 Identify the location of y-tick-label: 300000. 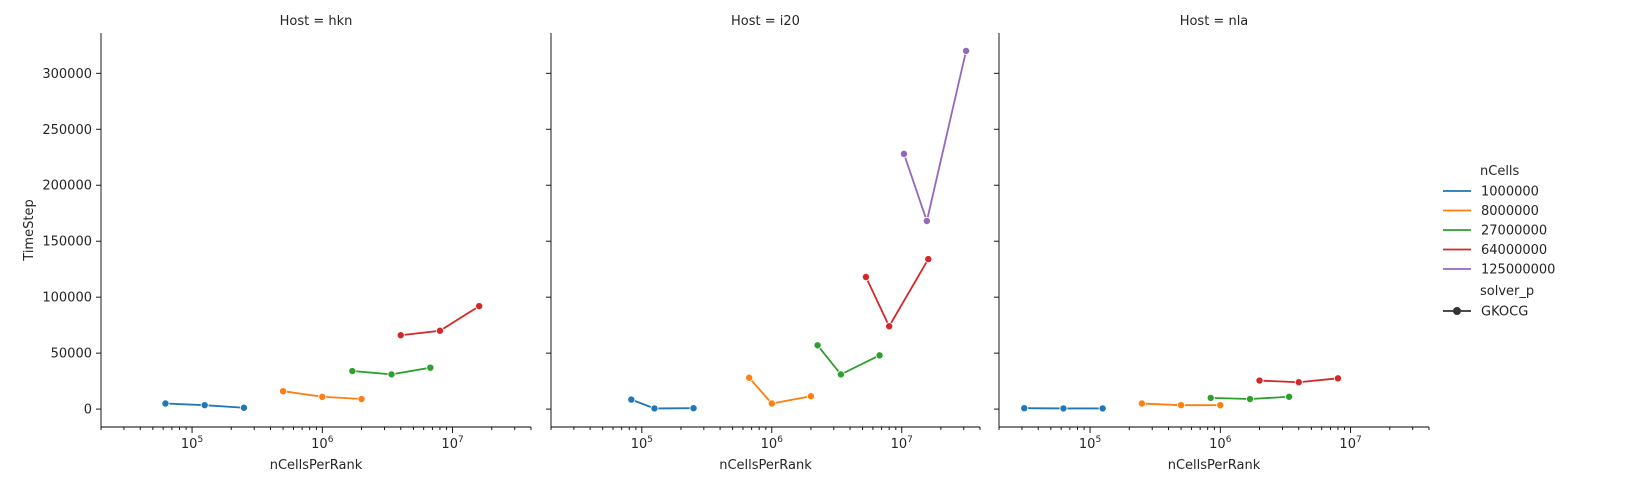
(67, 74).